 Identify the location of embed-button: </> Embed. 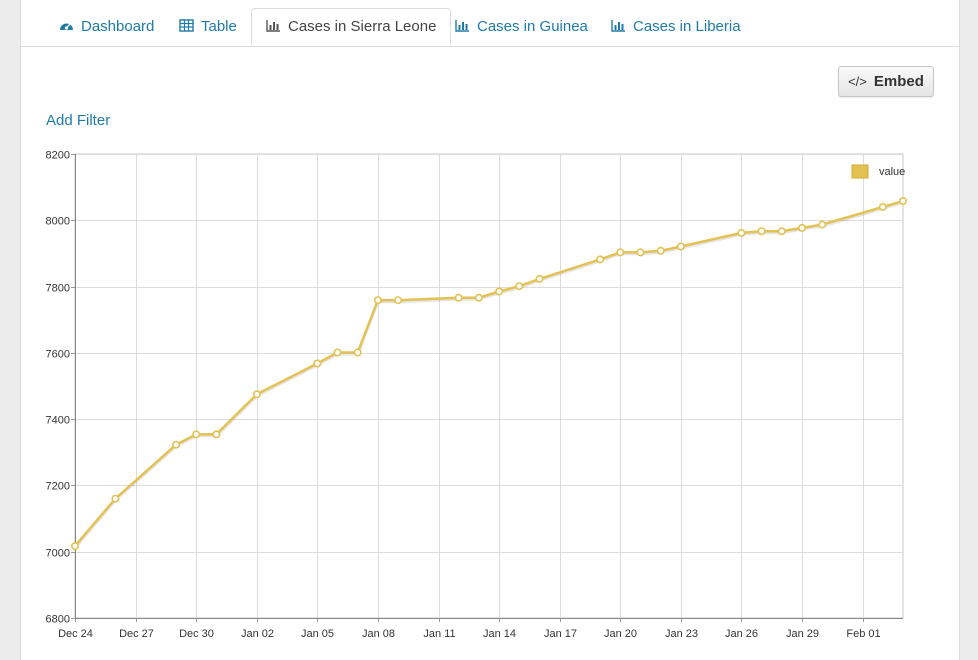
(886, 81).